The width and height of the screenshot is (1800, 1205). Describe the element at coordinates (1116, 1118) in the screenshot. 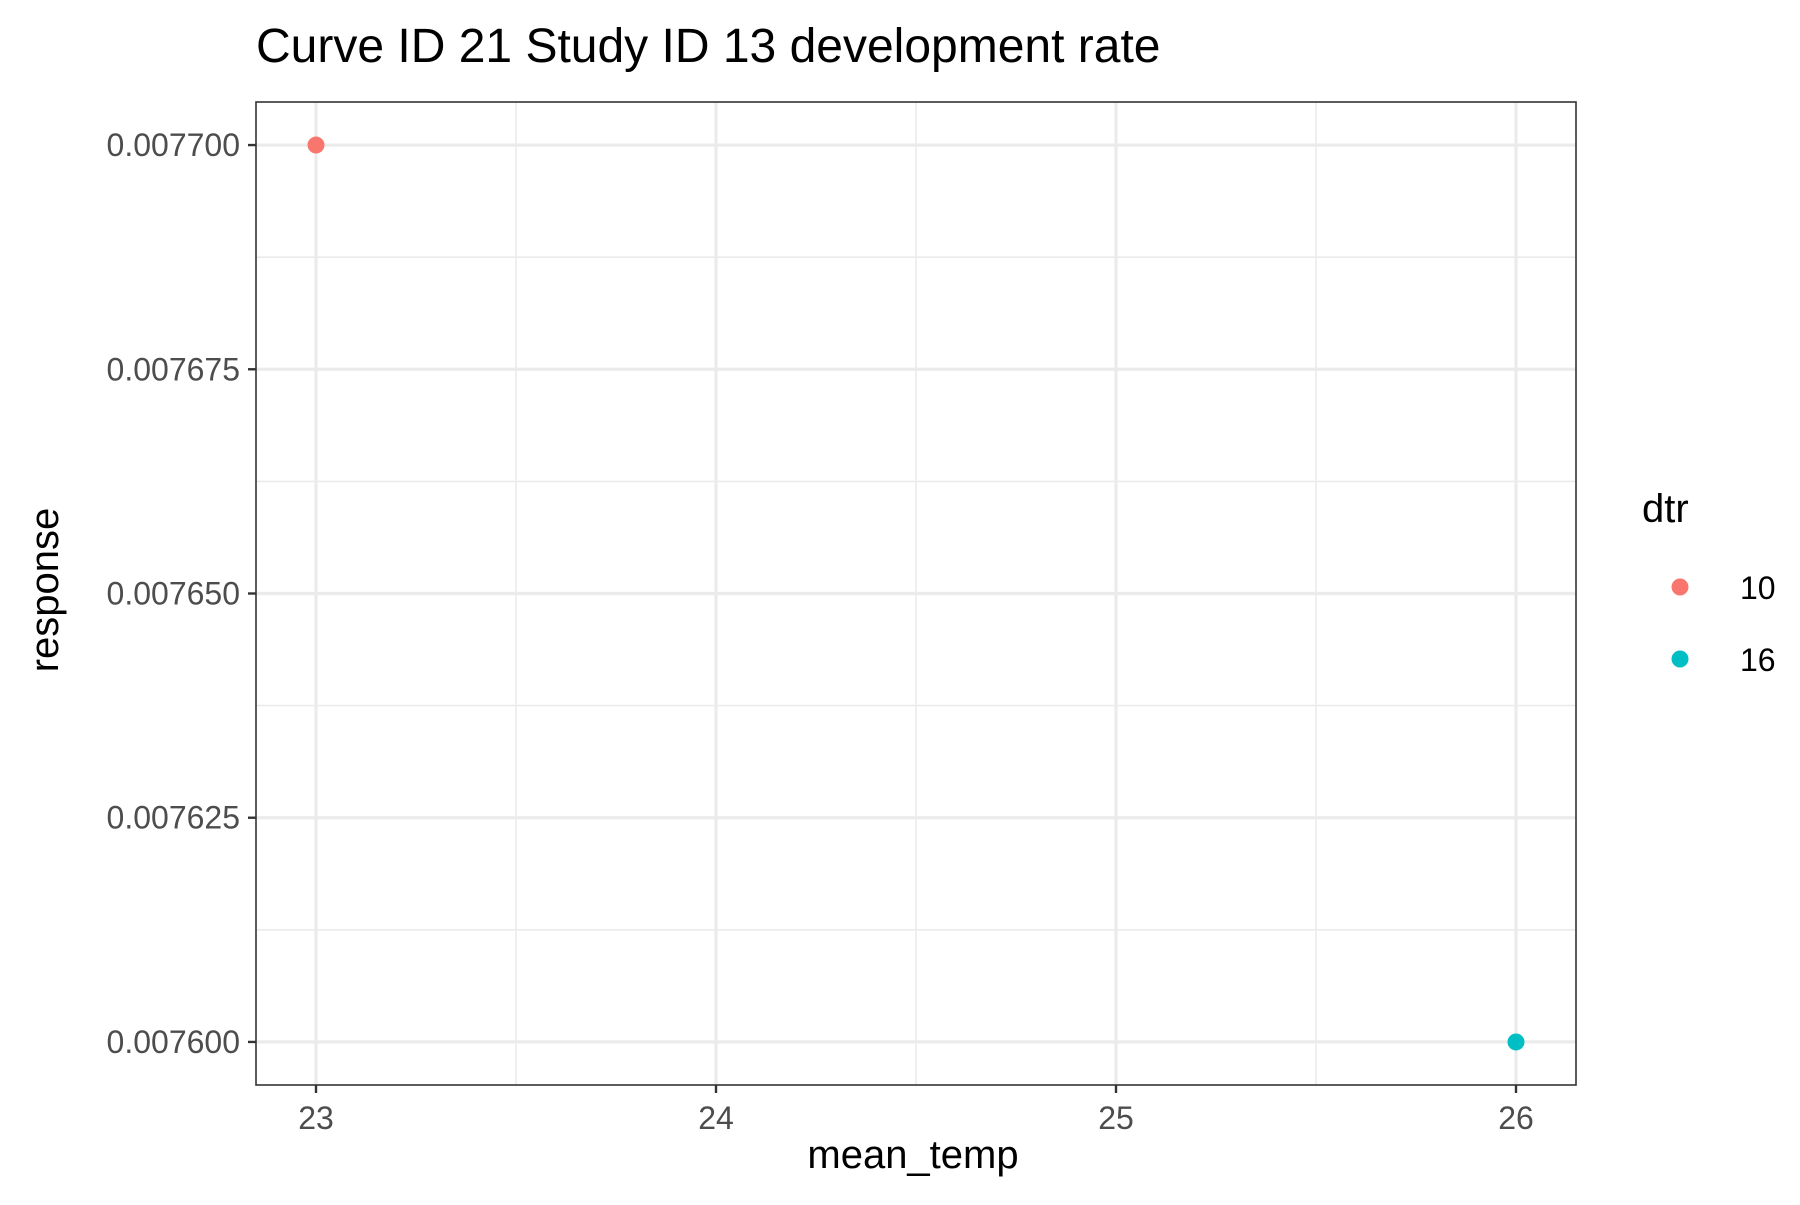

I see `x-tick-label: 25` at that location.